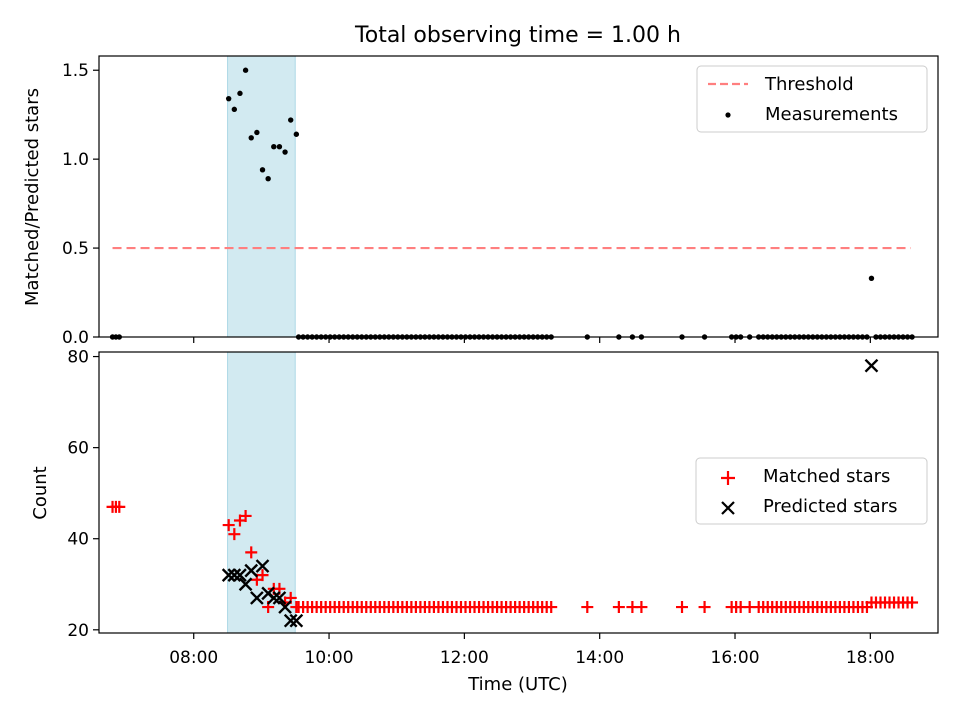  What do you see at coordinates (329, 658) in the screenshot?
I see `xtick-label: 10:00` at bounding box center [329, 658].